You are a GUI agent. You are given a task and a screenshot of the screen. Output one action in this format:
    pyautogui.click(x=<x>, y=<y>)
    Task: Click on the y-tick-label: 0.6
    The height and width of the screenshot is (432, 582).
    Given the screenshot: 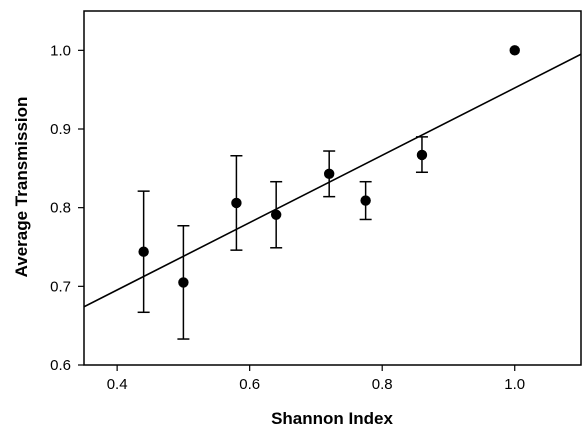 What is the action you would take?
    pyautogui.click(x=60, y=365)
    